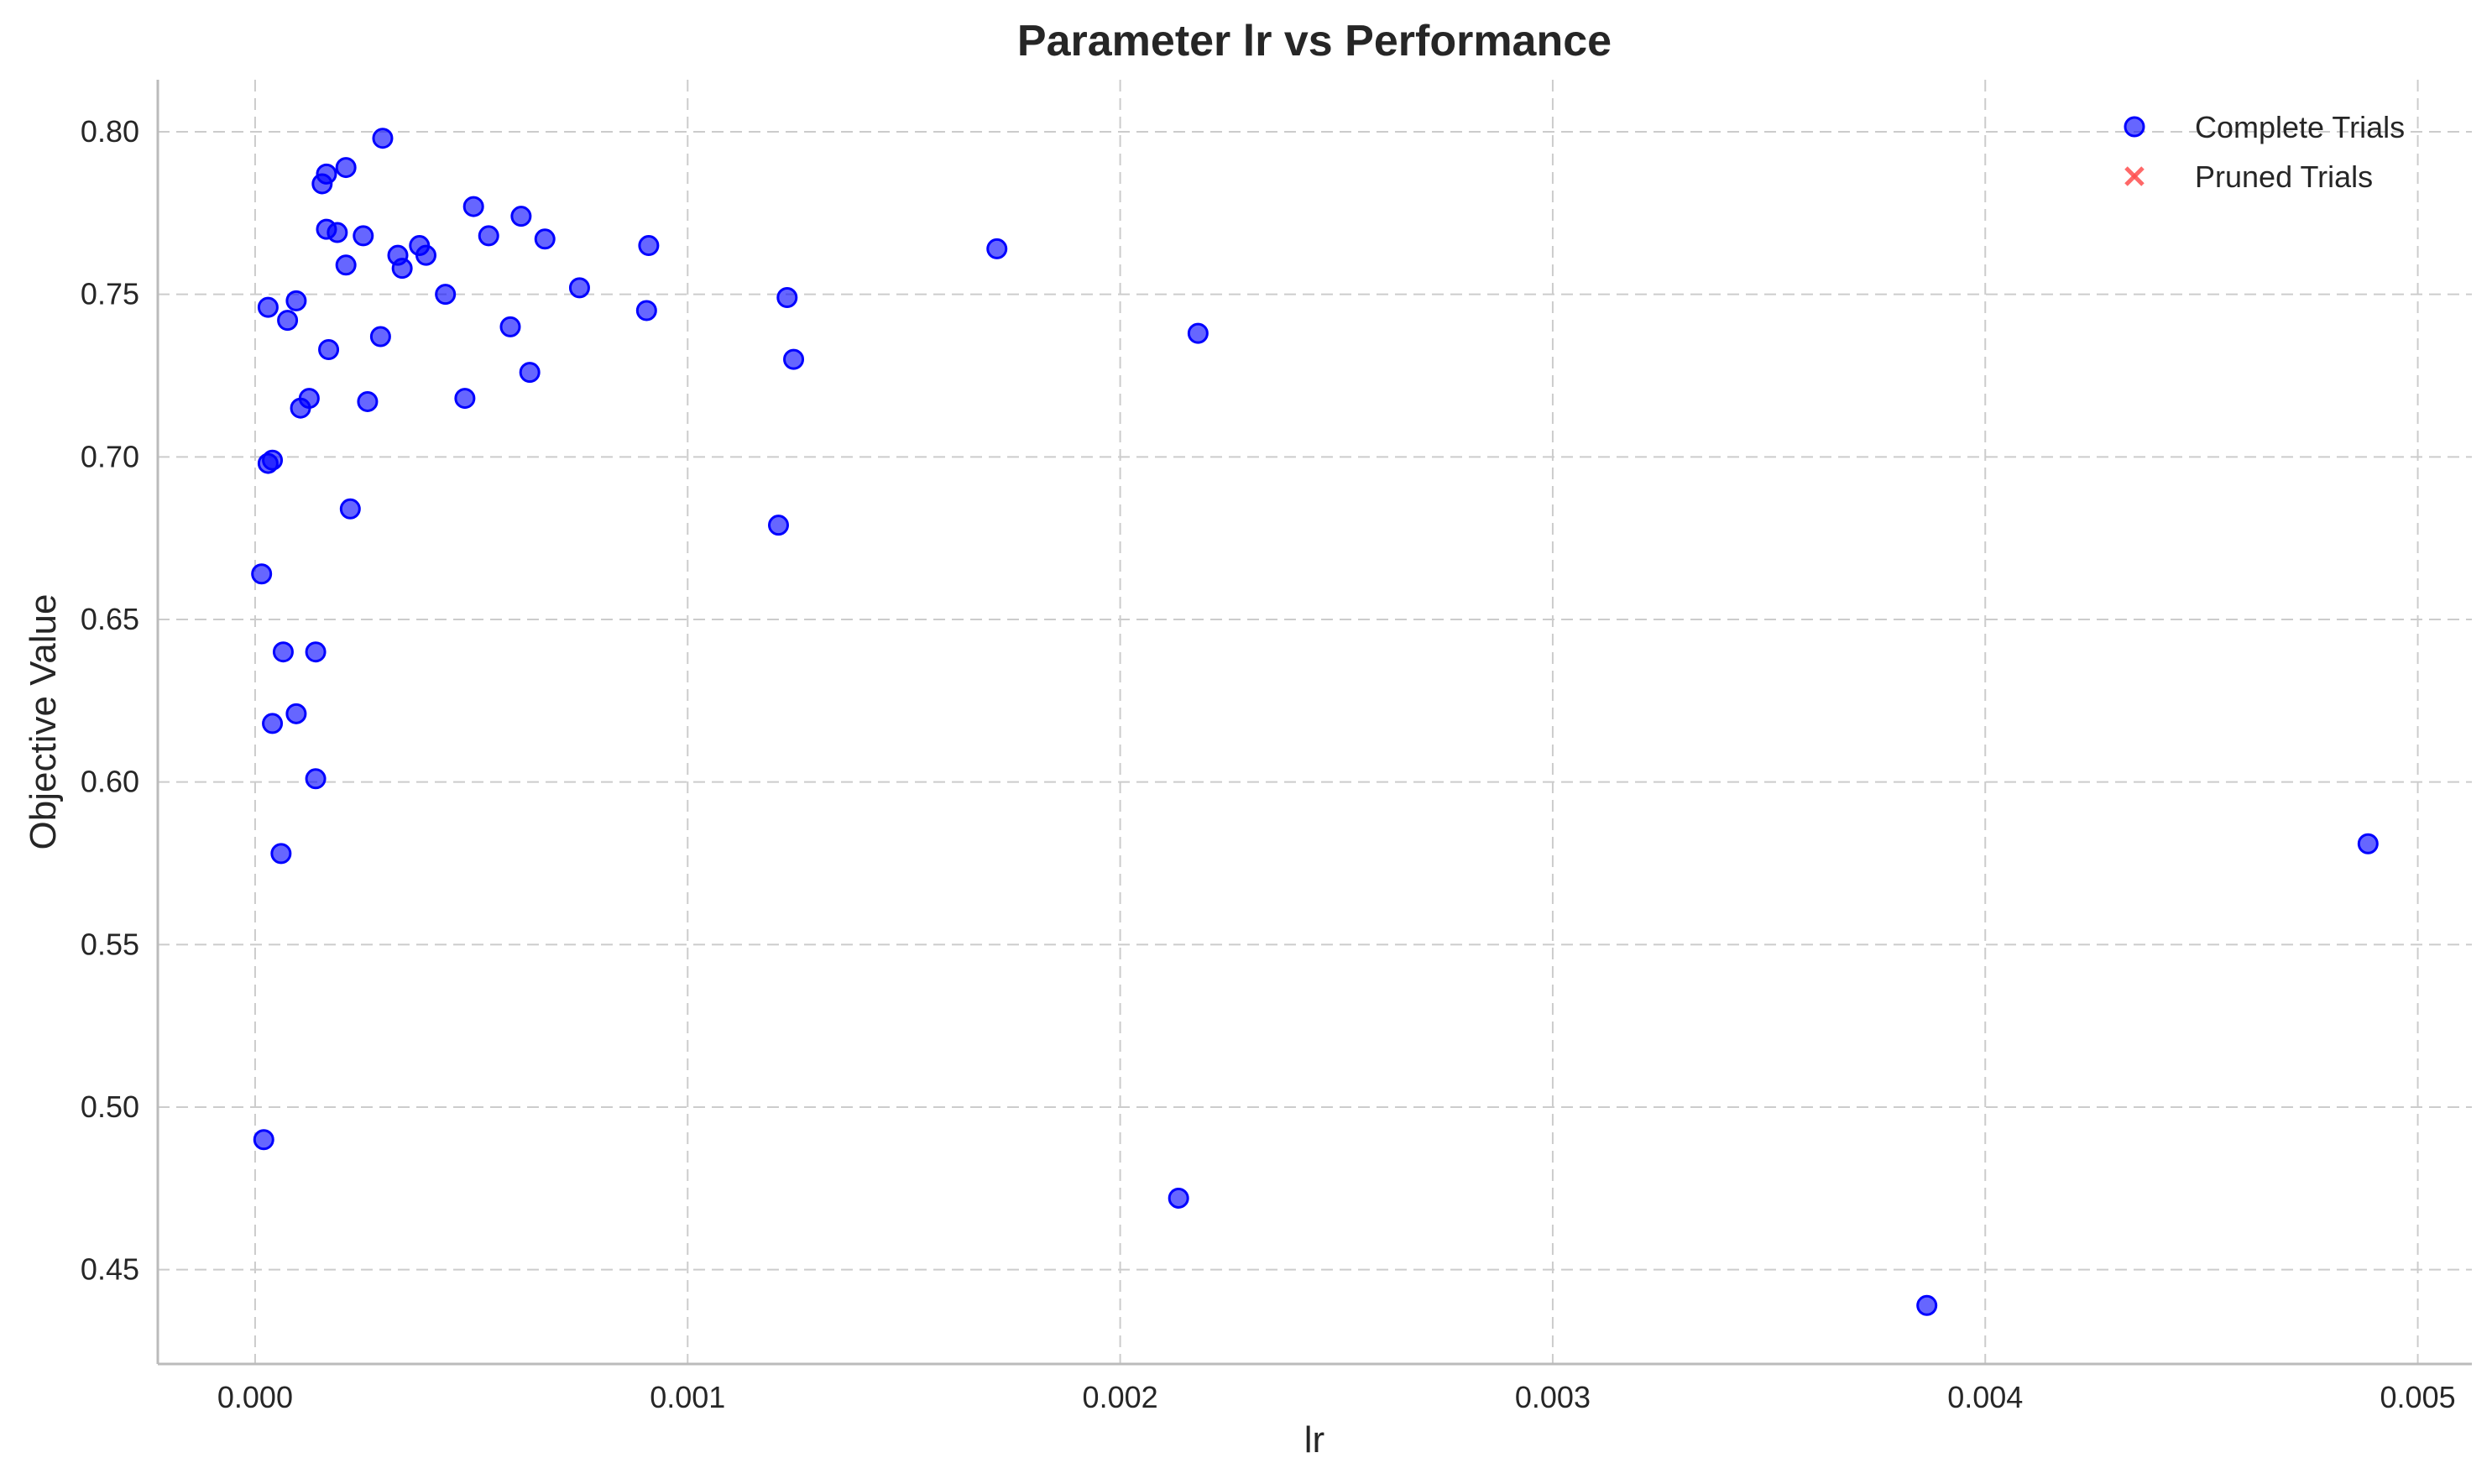 The height and width of the screenshot is (1484, 2492). I want to click on y-tick-label: 0.75, so click(110, 294).